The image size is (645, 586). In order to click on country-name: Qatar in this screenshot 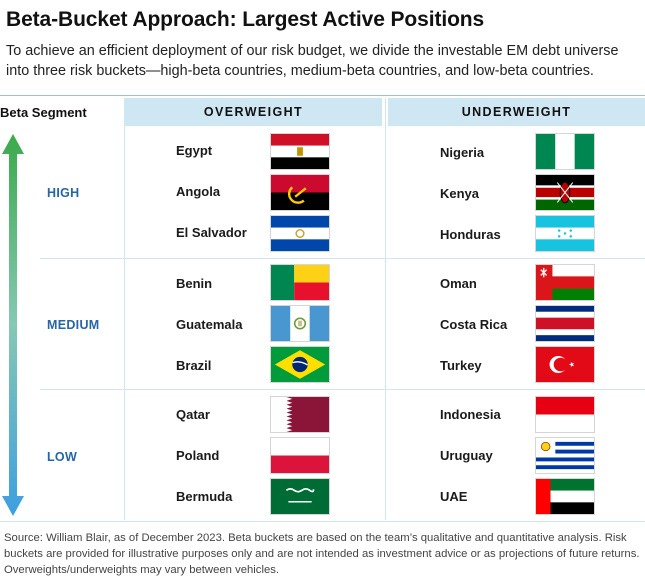, I will do `click(193, 414)`.